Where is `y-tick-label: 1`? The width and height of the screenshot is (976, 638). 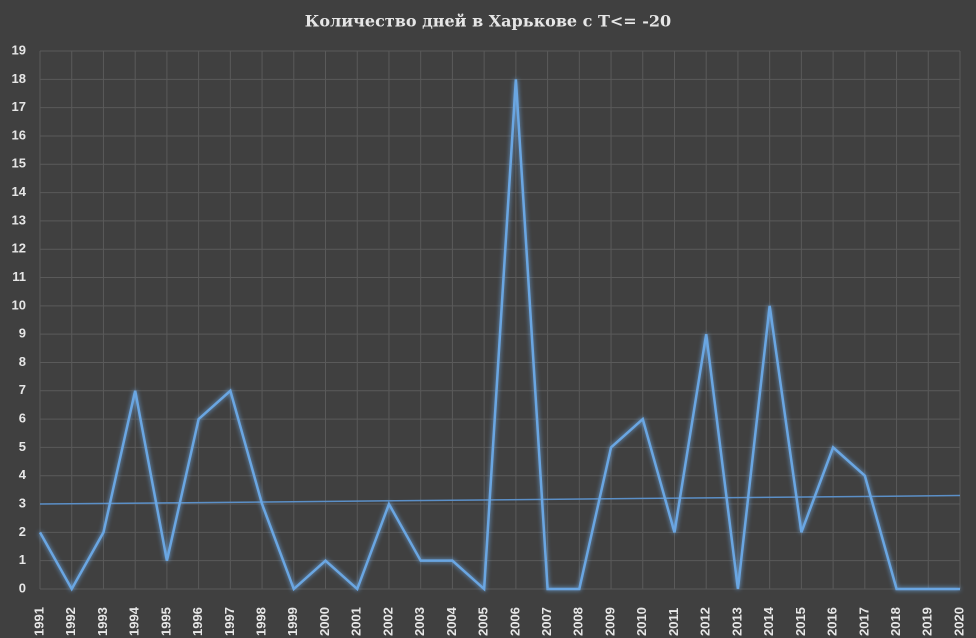
y-tick-label: 1 is located at coordinates (22, 559).